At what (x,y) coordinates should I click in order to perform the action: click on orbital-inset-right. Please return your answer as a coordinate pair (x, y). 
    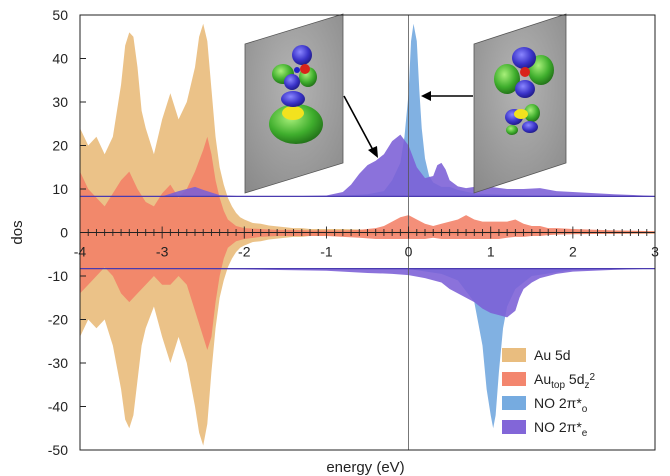
    Looking at the image, I should click on (520, 103).